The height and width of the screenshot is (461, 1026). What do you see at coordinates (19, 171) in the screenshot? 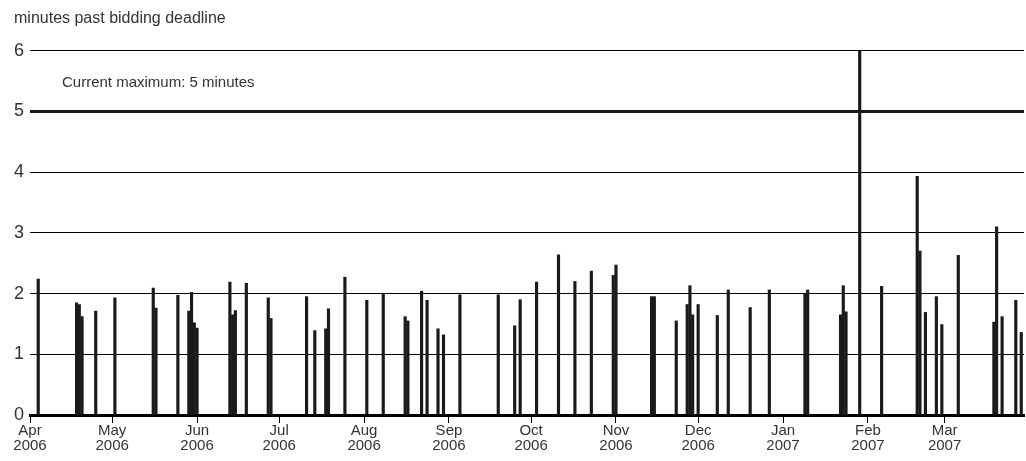
I see `y-tick-label: 4` at bounding box center [19, 171].